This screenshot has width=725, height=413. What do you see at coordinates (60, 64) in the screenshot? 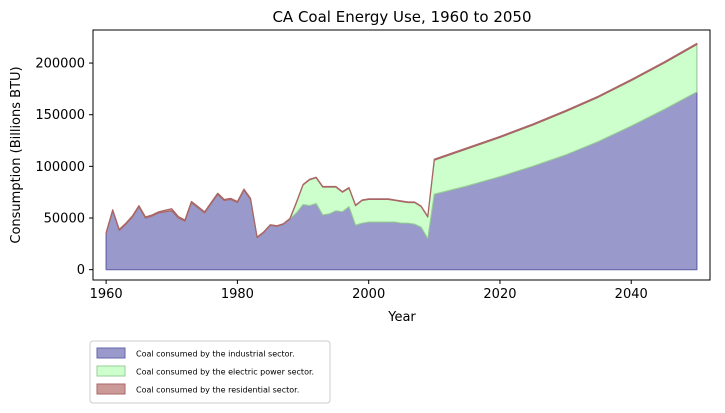
I see `y-tick-label: 200000` at bounding box center [60, 64].